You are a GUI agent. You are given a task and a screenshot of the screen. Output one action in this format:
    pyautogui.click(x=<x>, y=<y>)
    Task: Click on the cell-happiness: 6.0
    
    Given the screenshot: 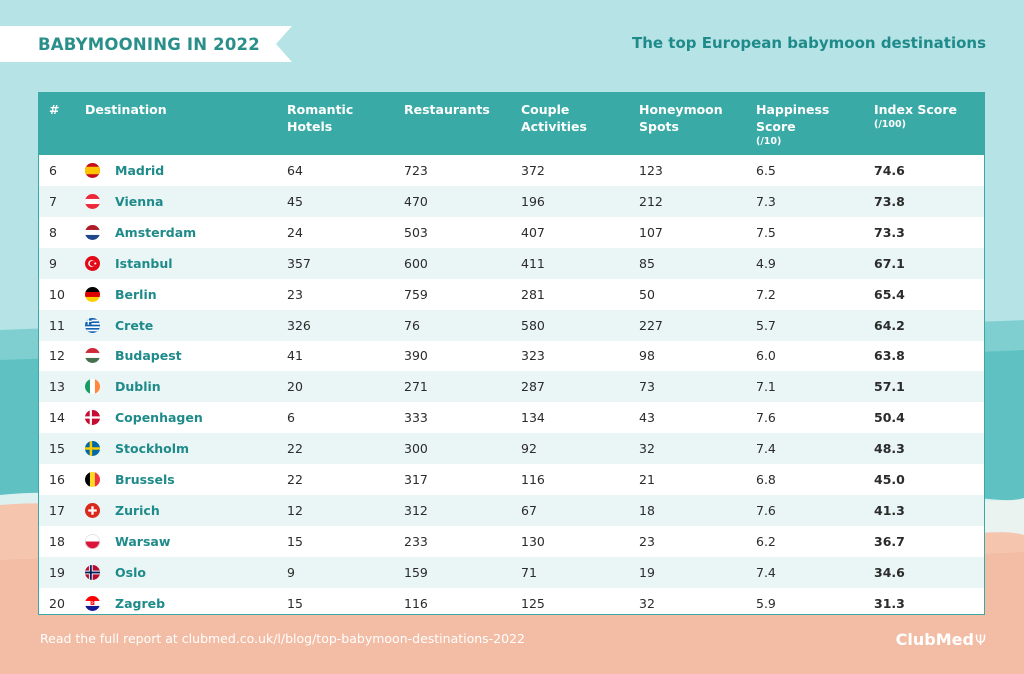 What is the action you would take?
    pyautogui.click(x=766, y=356)
    